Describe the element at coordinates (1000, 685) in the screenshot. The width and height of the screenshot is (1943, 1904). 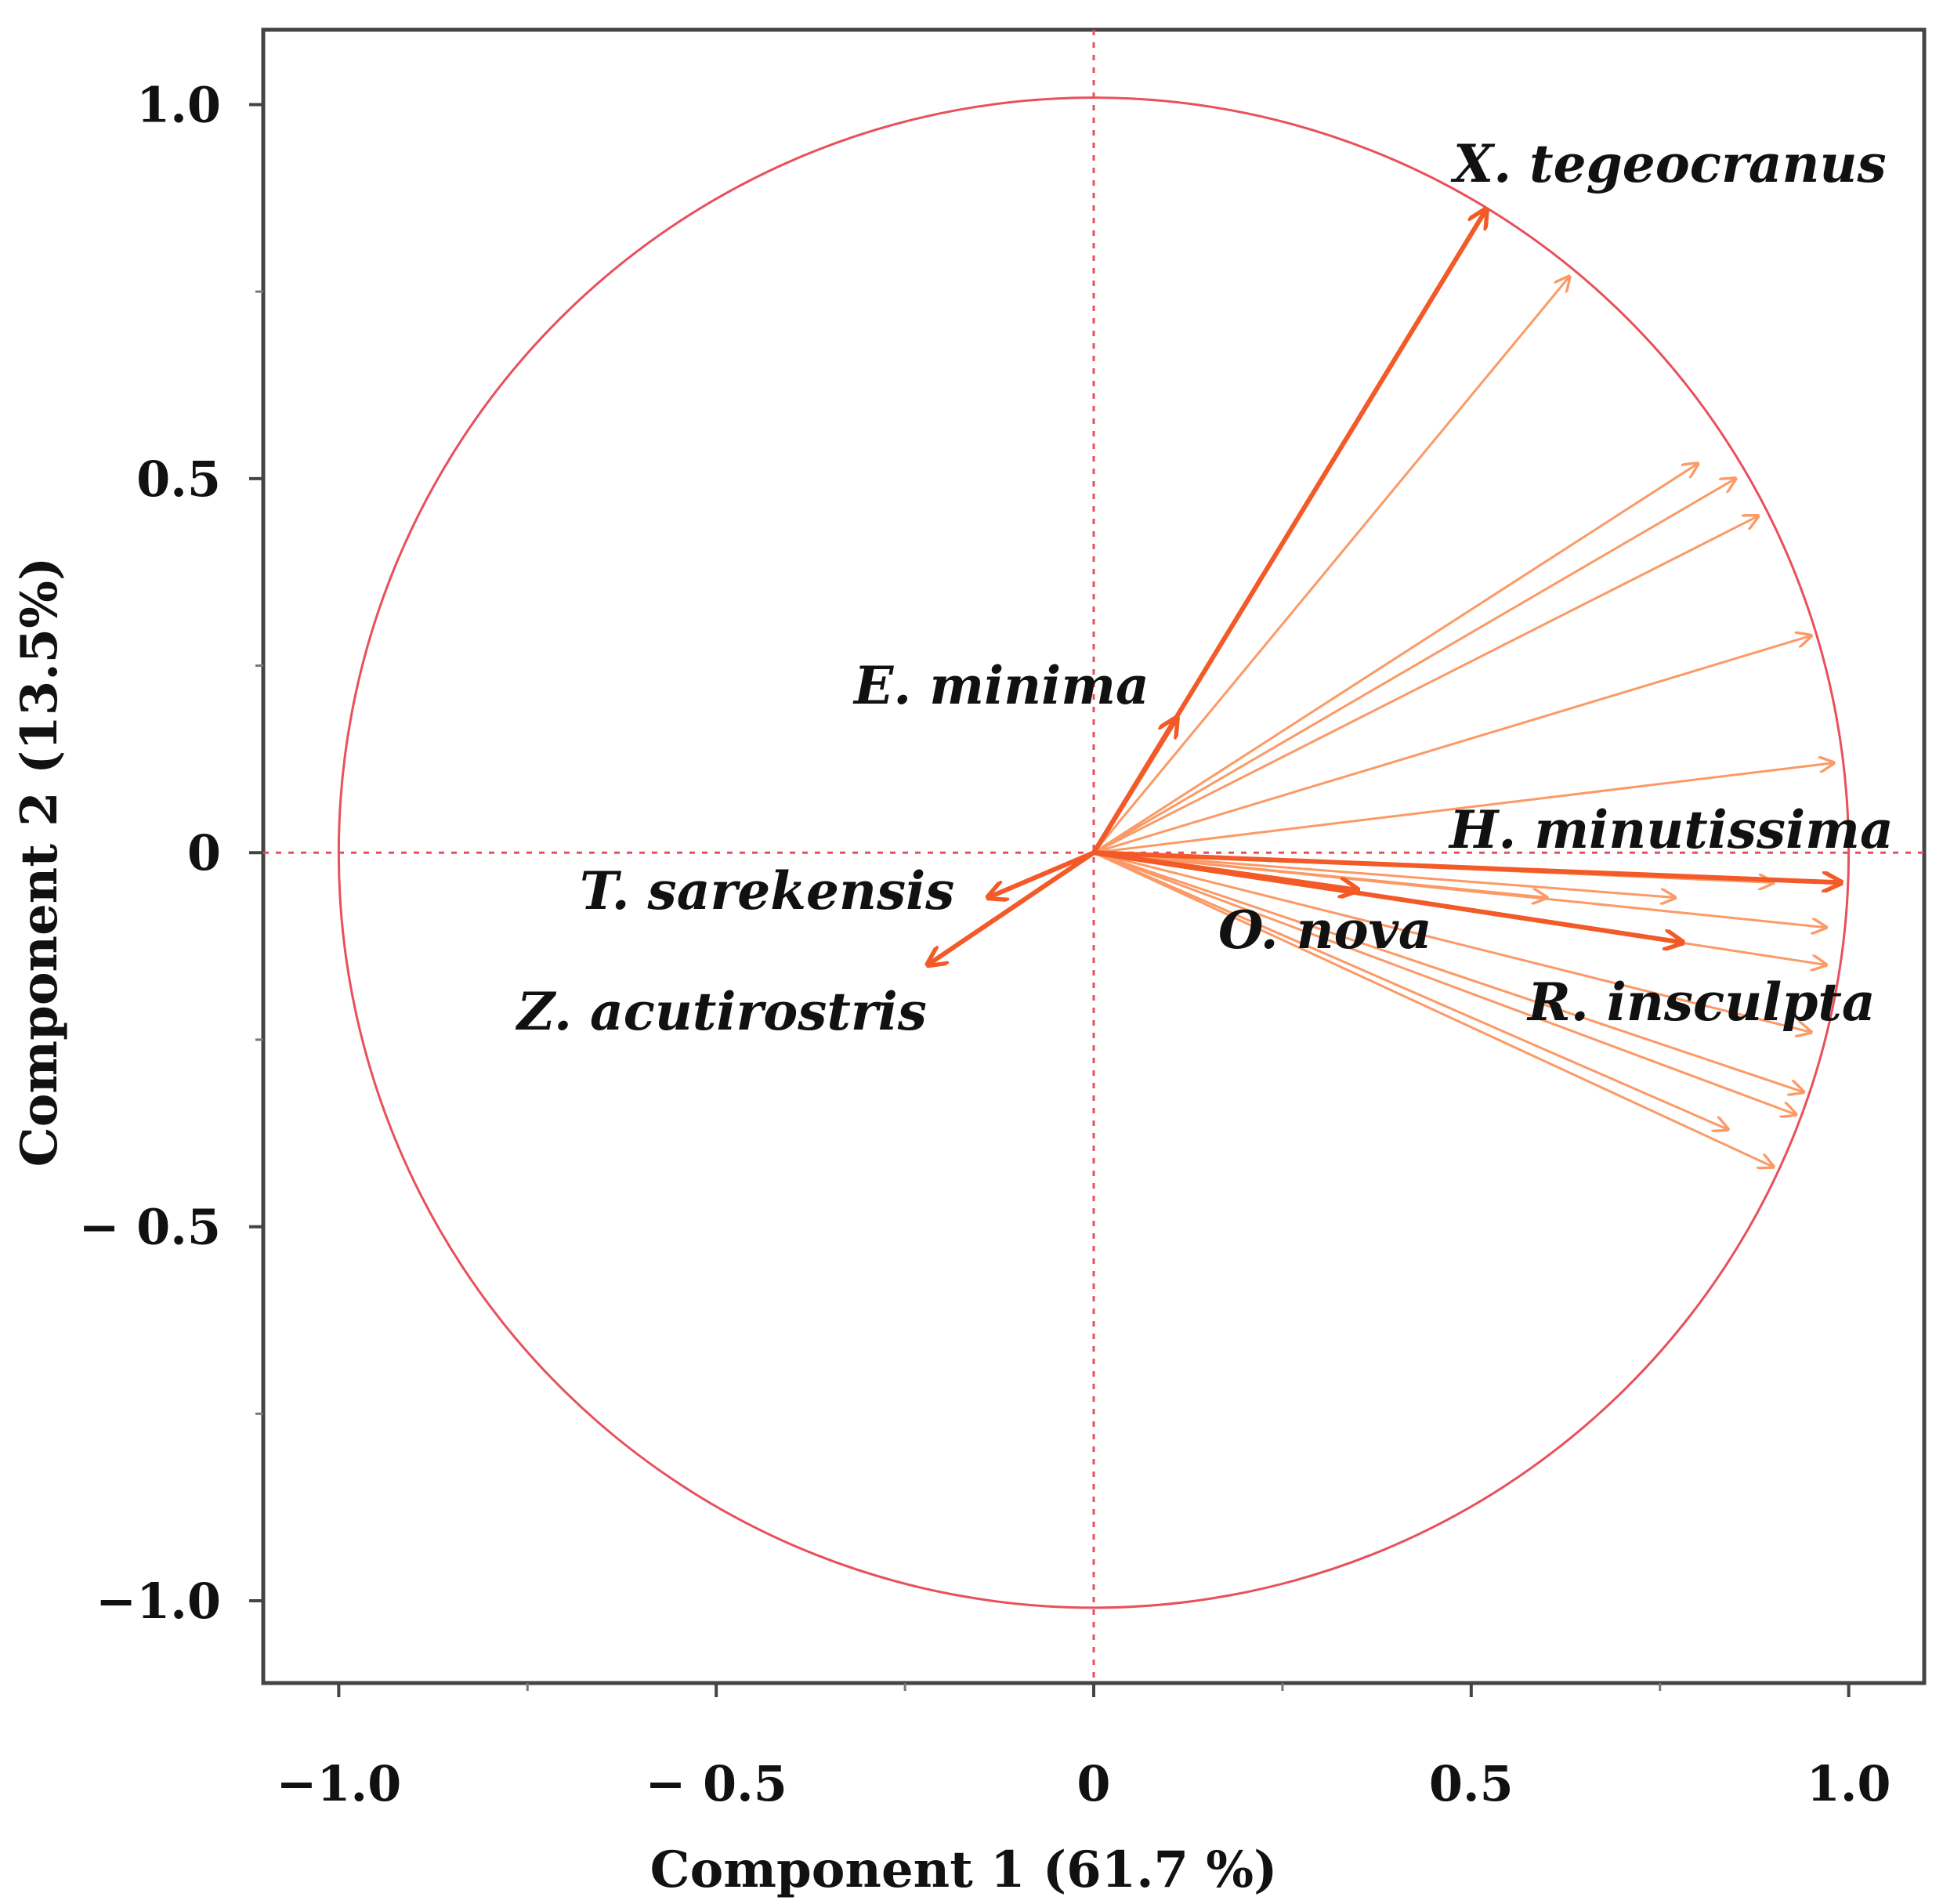
I see `label-e-minima: E. minima` at that location.